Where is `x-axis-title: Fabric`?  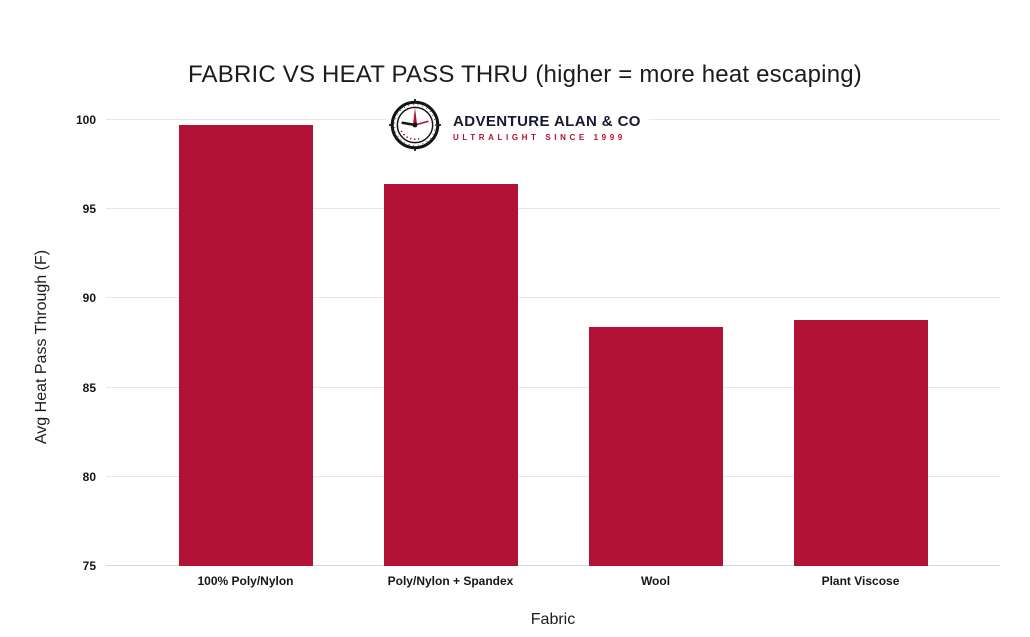
x-axis-title: Fabric is located at coordinates (553, 619).